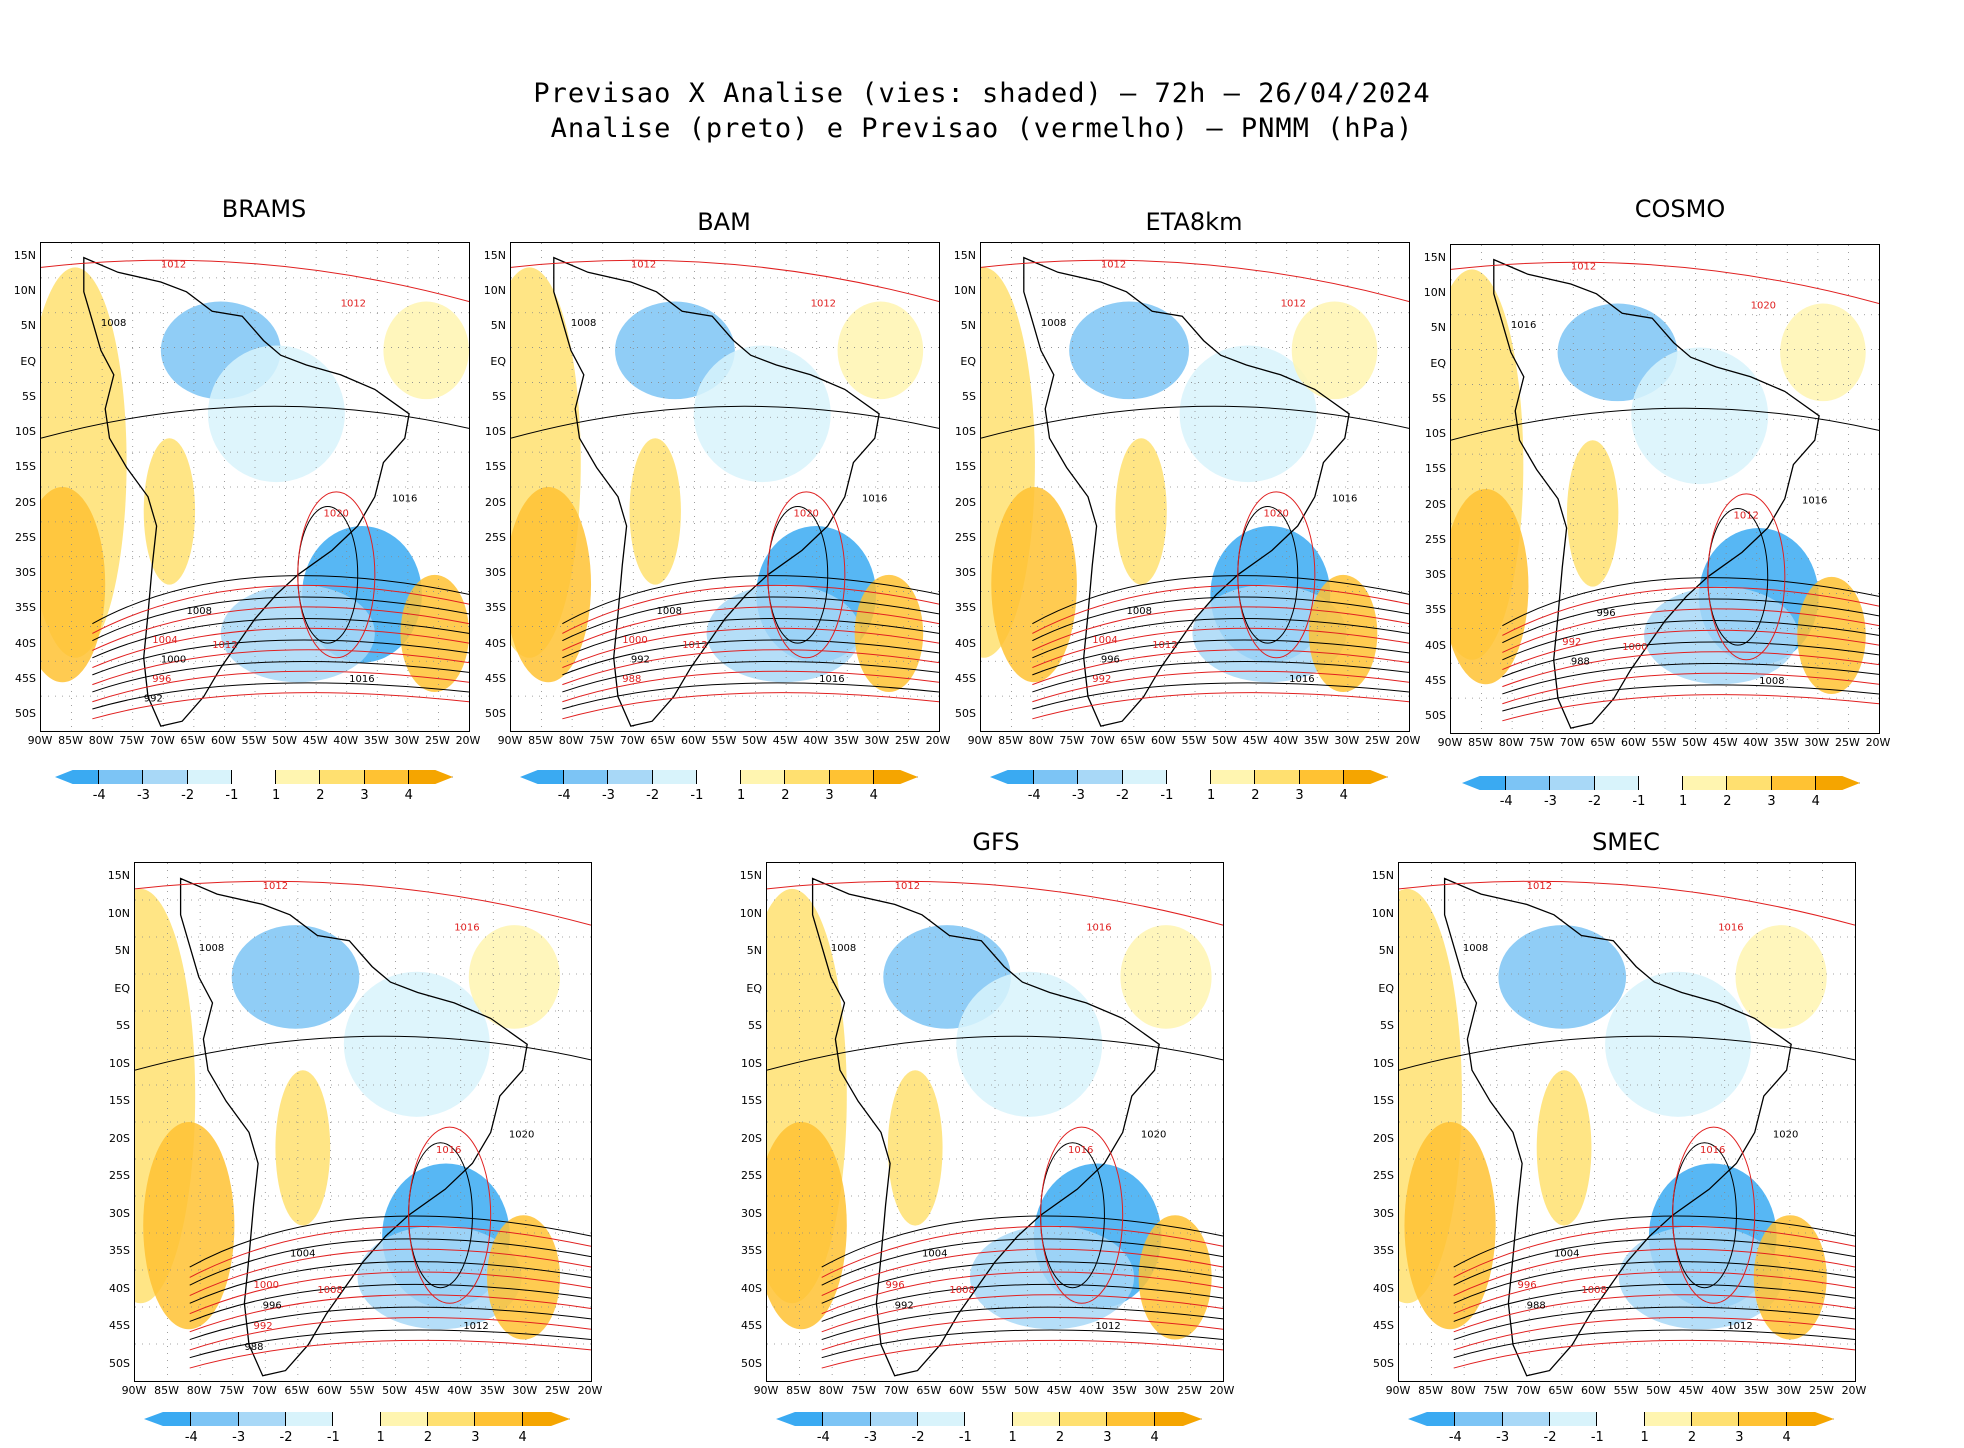 The height and width of the screenshot is (1448, 1964). Describe the element at coordinates (1639, 801) in the screenshot. I see `colorbar-label: -1` at that location.